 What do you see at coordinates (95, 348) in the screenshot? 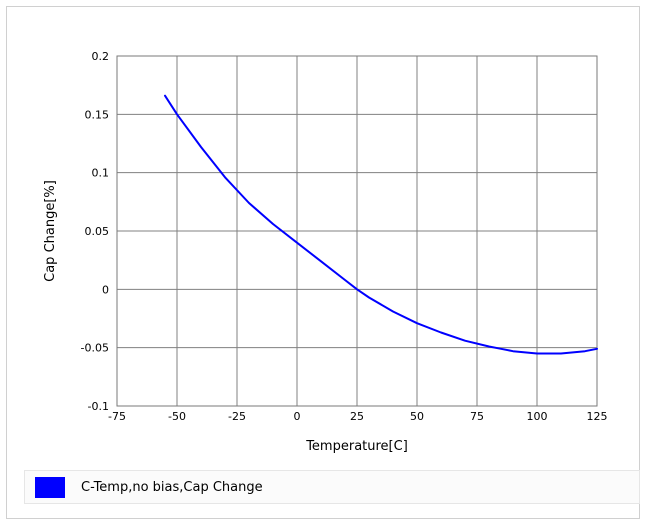
I see `y-tick-label: -0.05` at bounding box center [95, 348].